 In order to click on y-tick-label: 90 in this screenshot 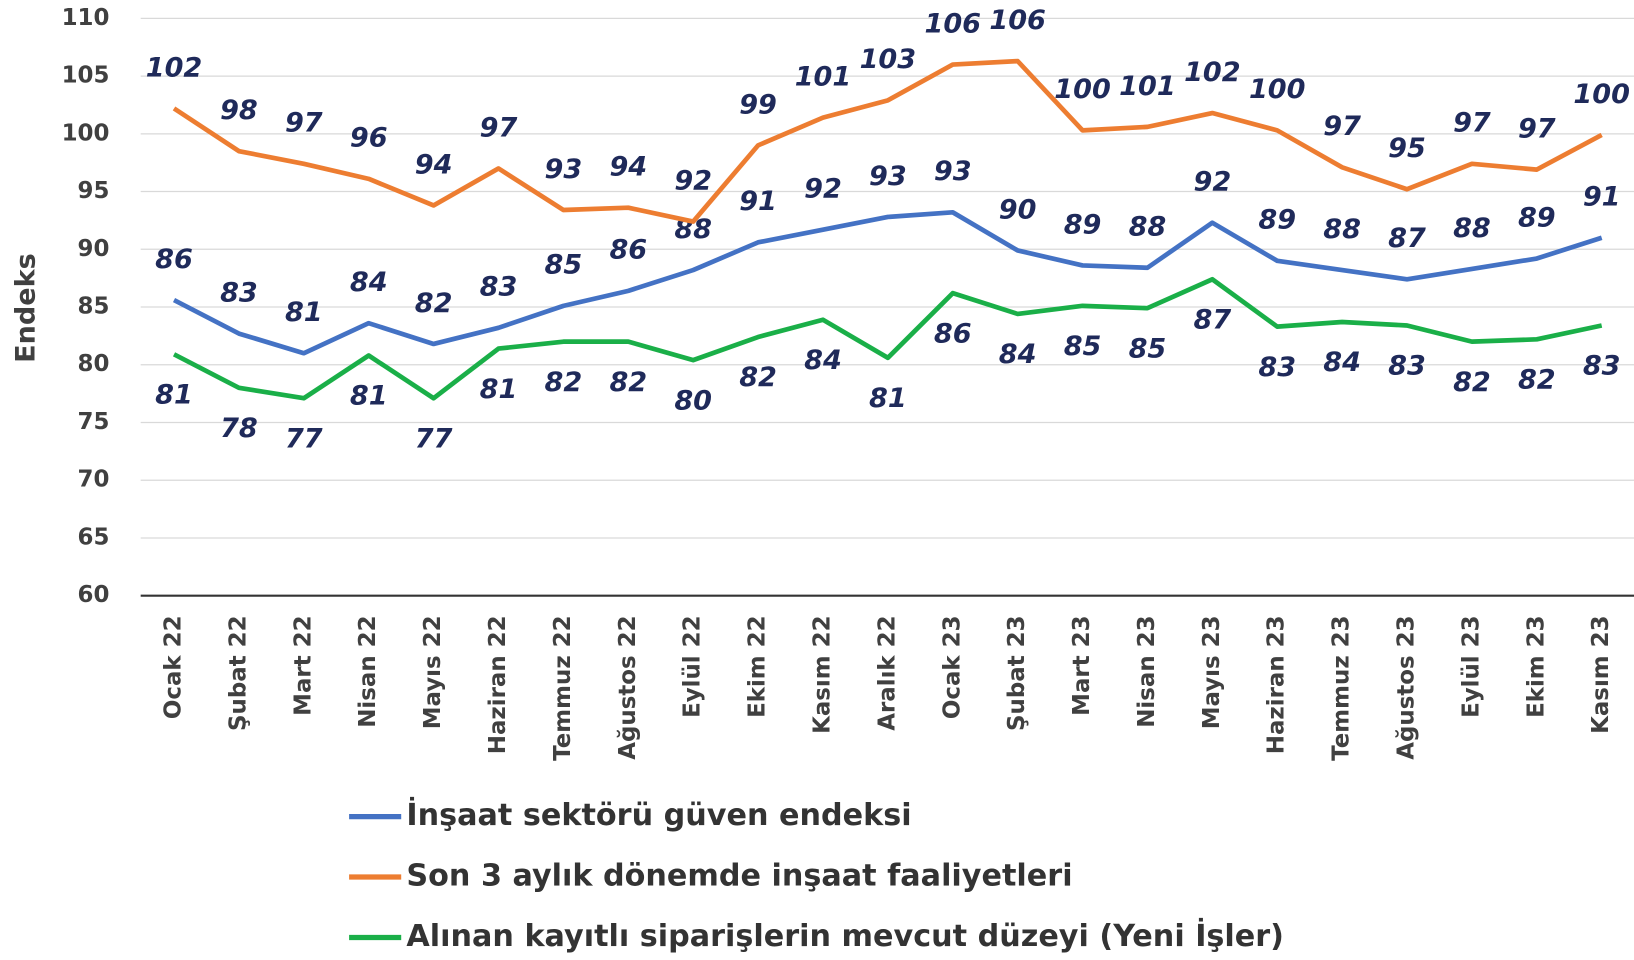, I will do `click(94, 249)`.